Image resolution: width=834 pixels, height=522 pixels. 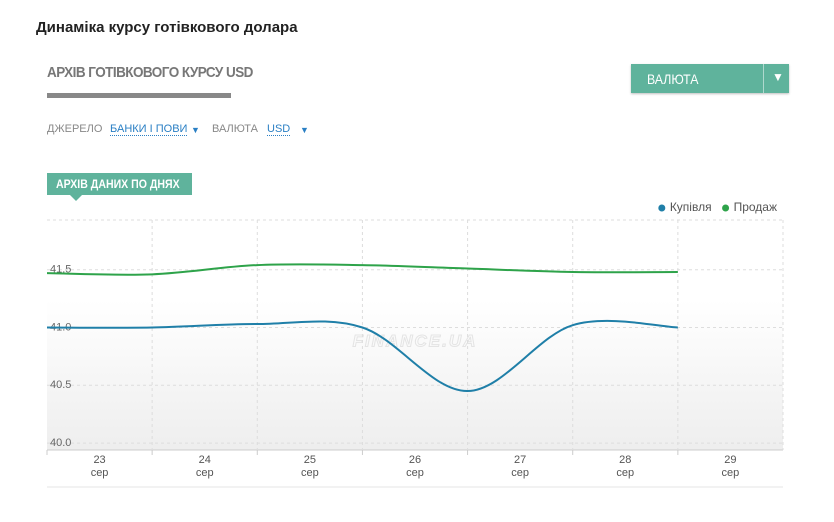 I want to click on x-tick-label: 23, so click(x=99, y=460).